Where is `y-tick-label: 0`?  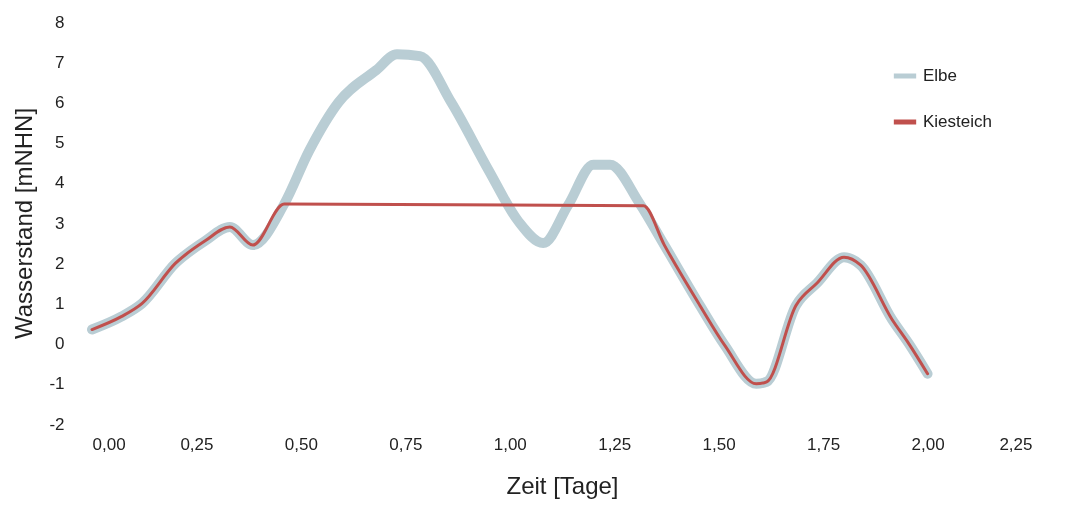 y-tick-label: 0 is located at coordinates (60, 344).